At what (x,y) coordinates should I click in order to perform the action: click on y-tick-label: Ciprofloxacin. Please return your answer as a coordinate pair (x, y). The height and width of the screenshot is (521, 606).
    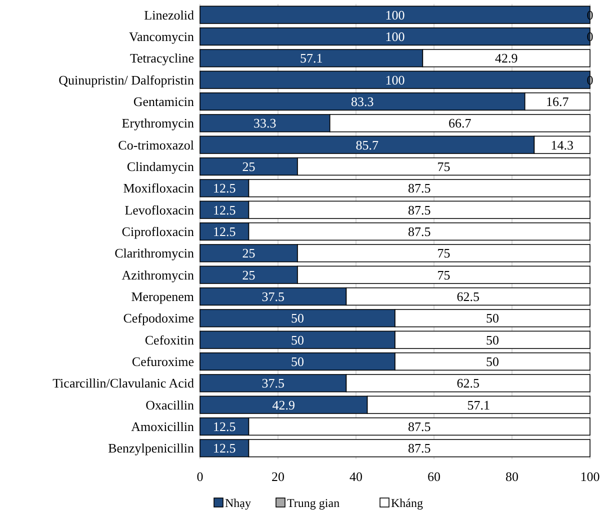
    Looking at the image, I should click on (158, 232).